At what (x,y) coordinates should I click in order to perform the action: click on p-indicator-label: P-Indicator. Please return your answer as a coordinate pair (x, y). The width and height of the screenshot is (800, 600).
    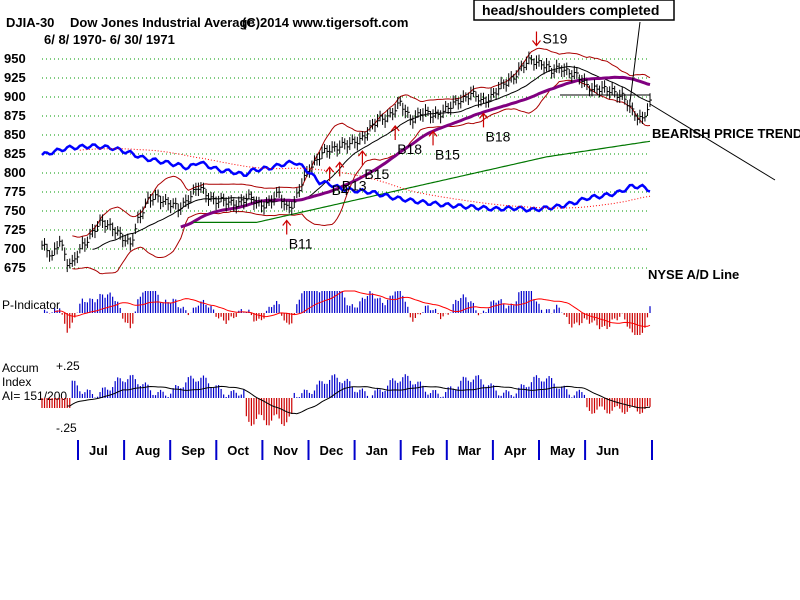
    Looking at the image, I should click on (31, 305).